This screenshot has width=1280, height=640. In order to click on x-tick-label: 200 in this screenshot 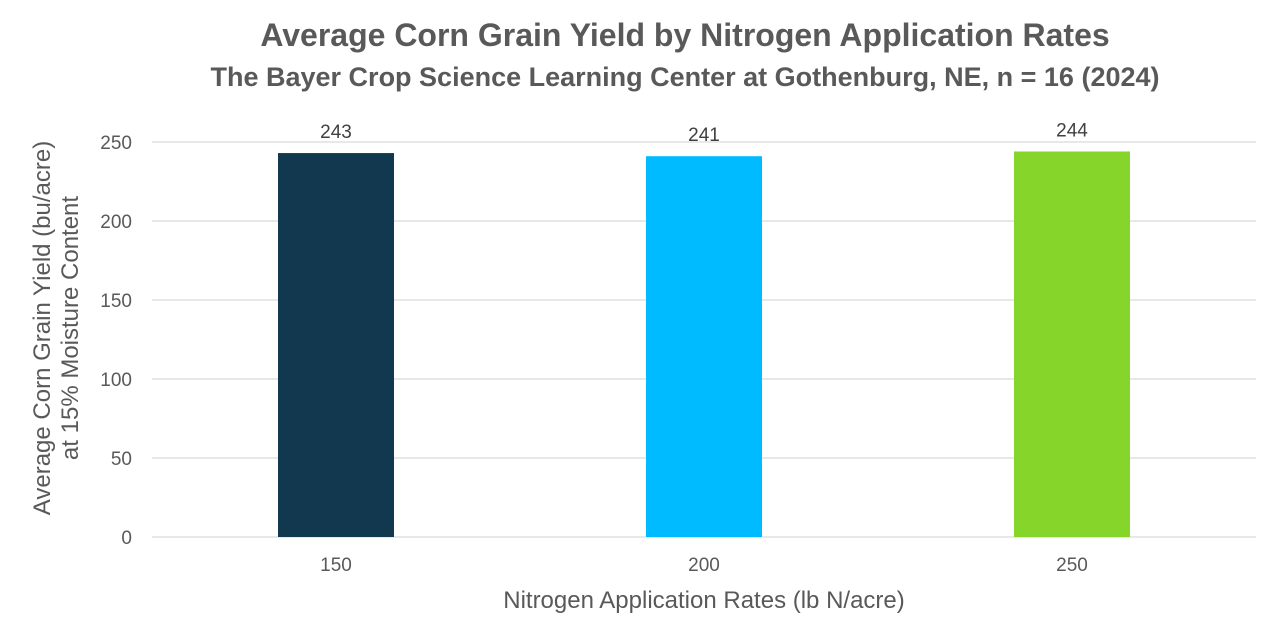, I will do `click(704, 565)`.